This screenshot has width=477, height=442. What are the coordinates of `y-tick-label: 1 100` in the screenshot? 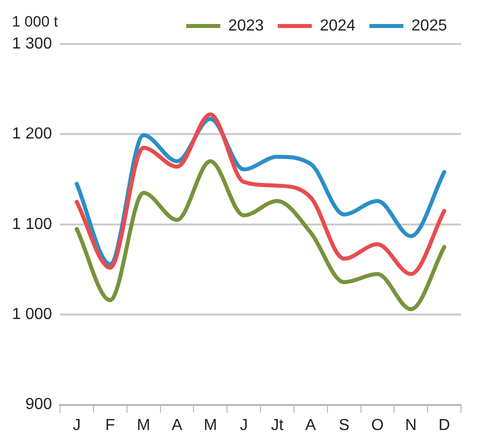 It's located at (32, 224).